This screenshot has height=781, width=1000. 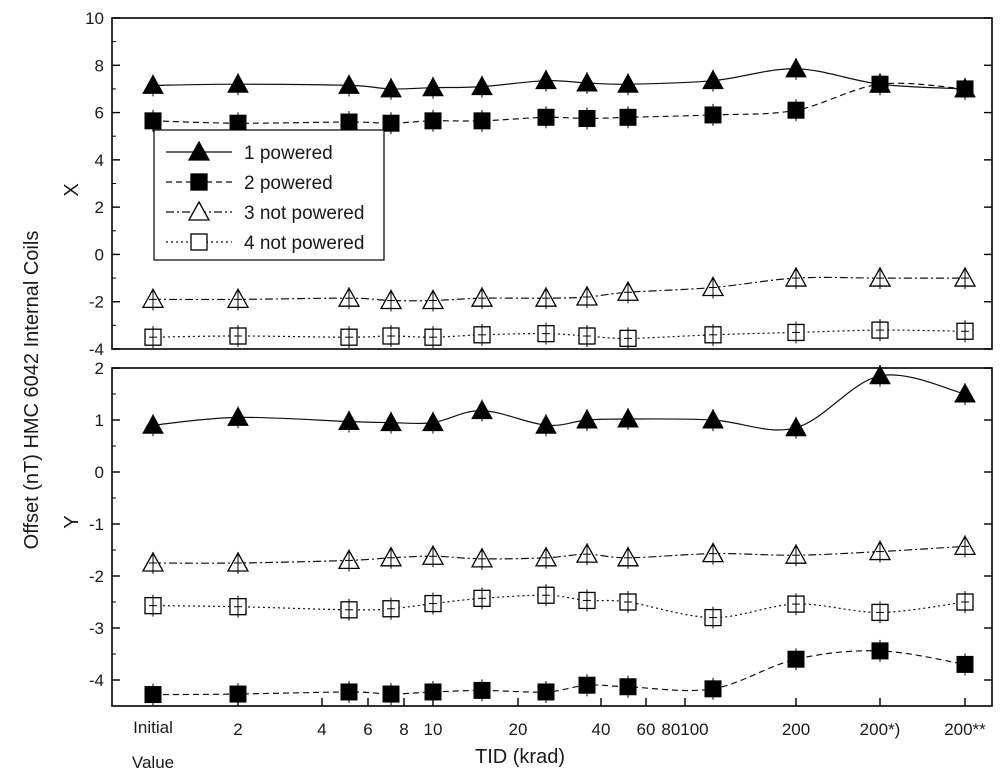 I want to click on y-tick-label: -3, so click(x=96, y=628).